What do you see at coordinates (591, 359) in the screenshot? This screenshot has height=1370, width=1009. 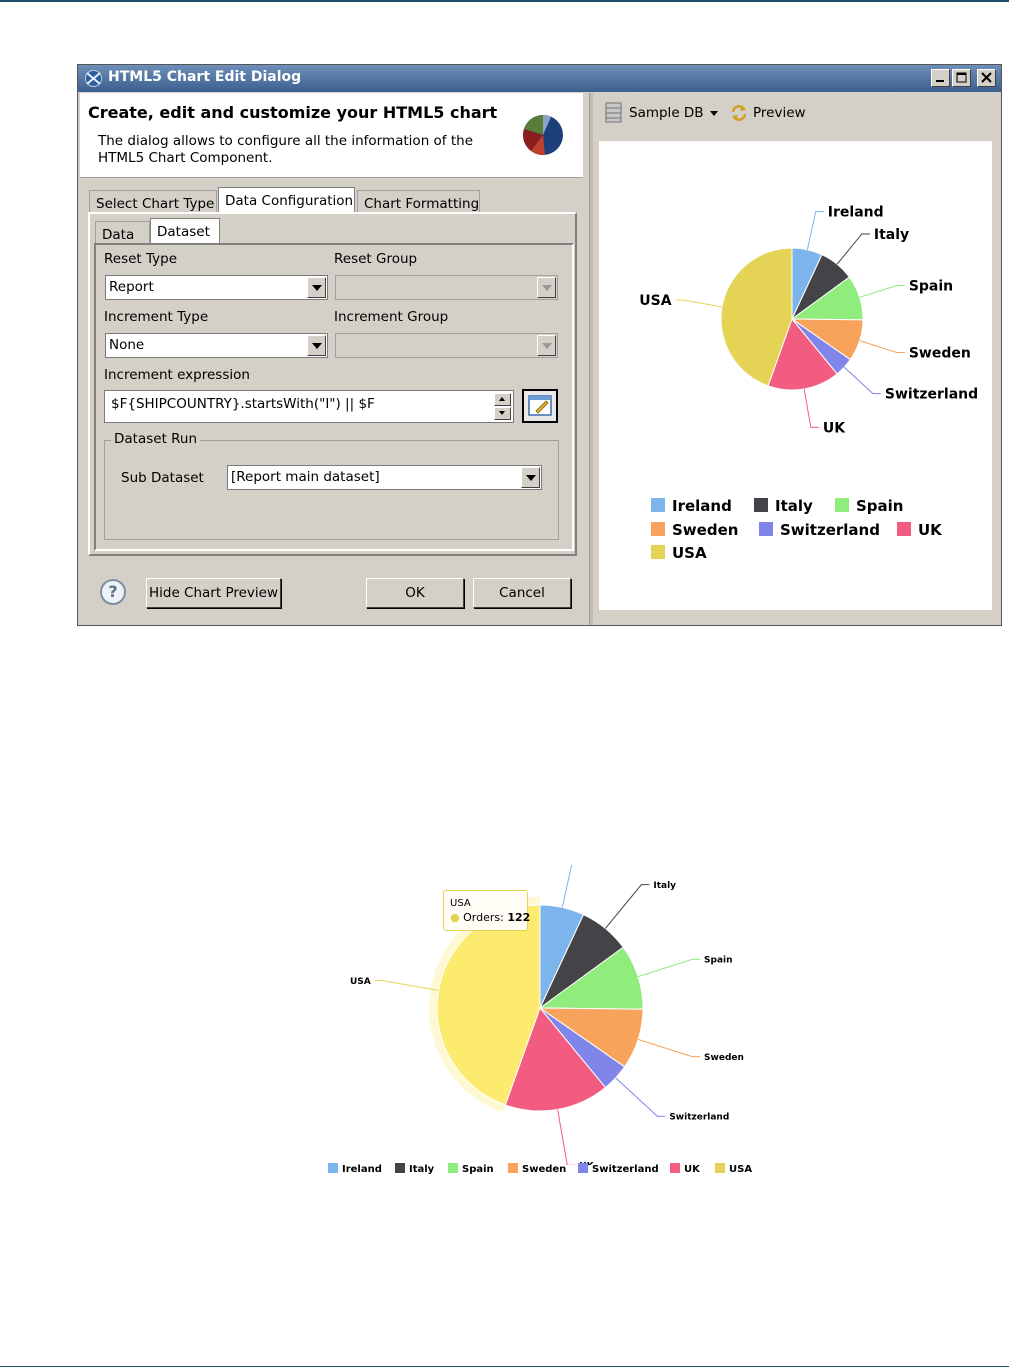 I see `split-divider` at bounding box center [591, 359].